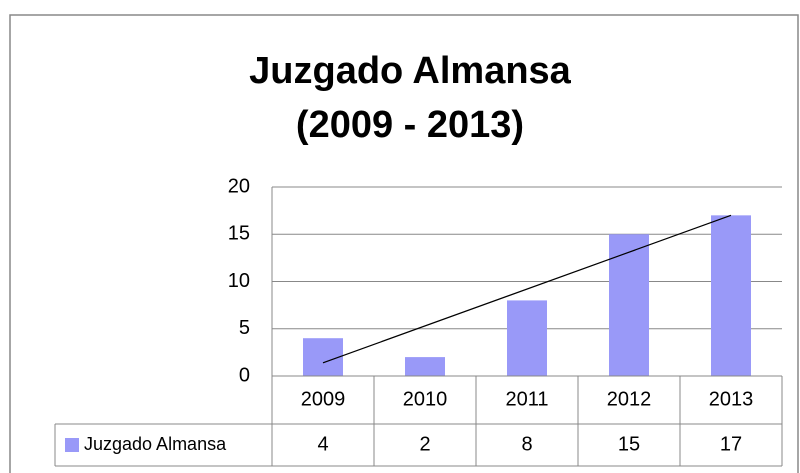 This screenshot has height=473, width=800. I want to click on x-tick-label: 2012, so click(629, 399).